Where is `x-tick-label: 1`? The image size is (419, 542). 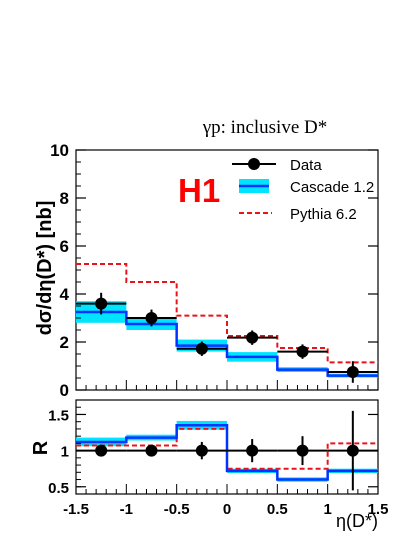
x-tick-label: 1 is located at coordinates (327, 509).